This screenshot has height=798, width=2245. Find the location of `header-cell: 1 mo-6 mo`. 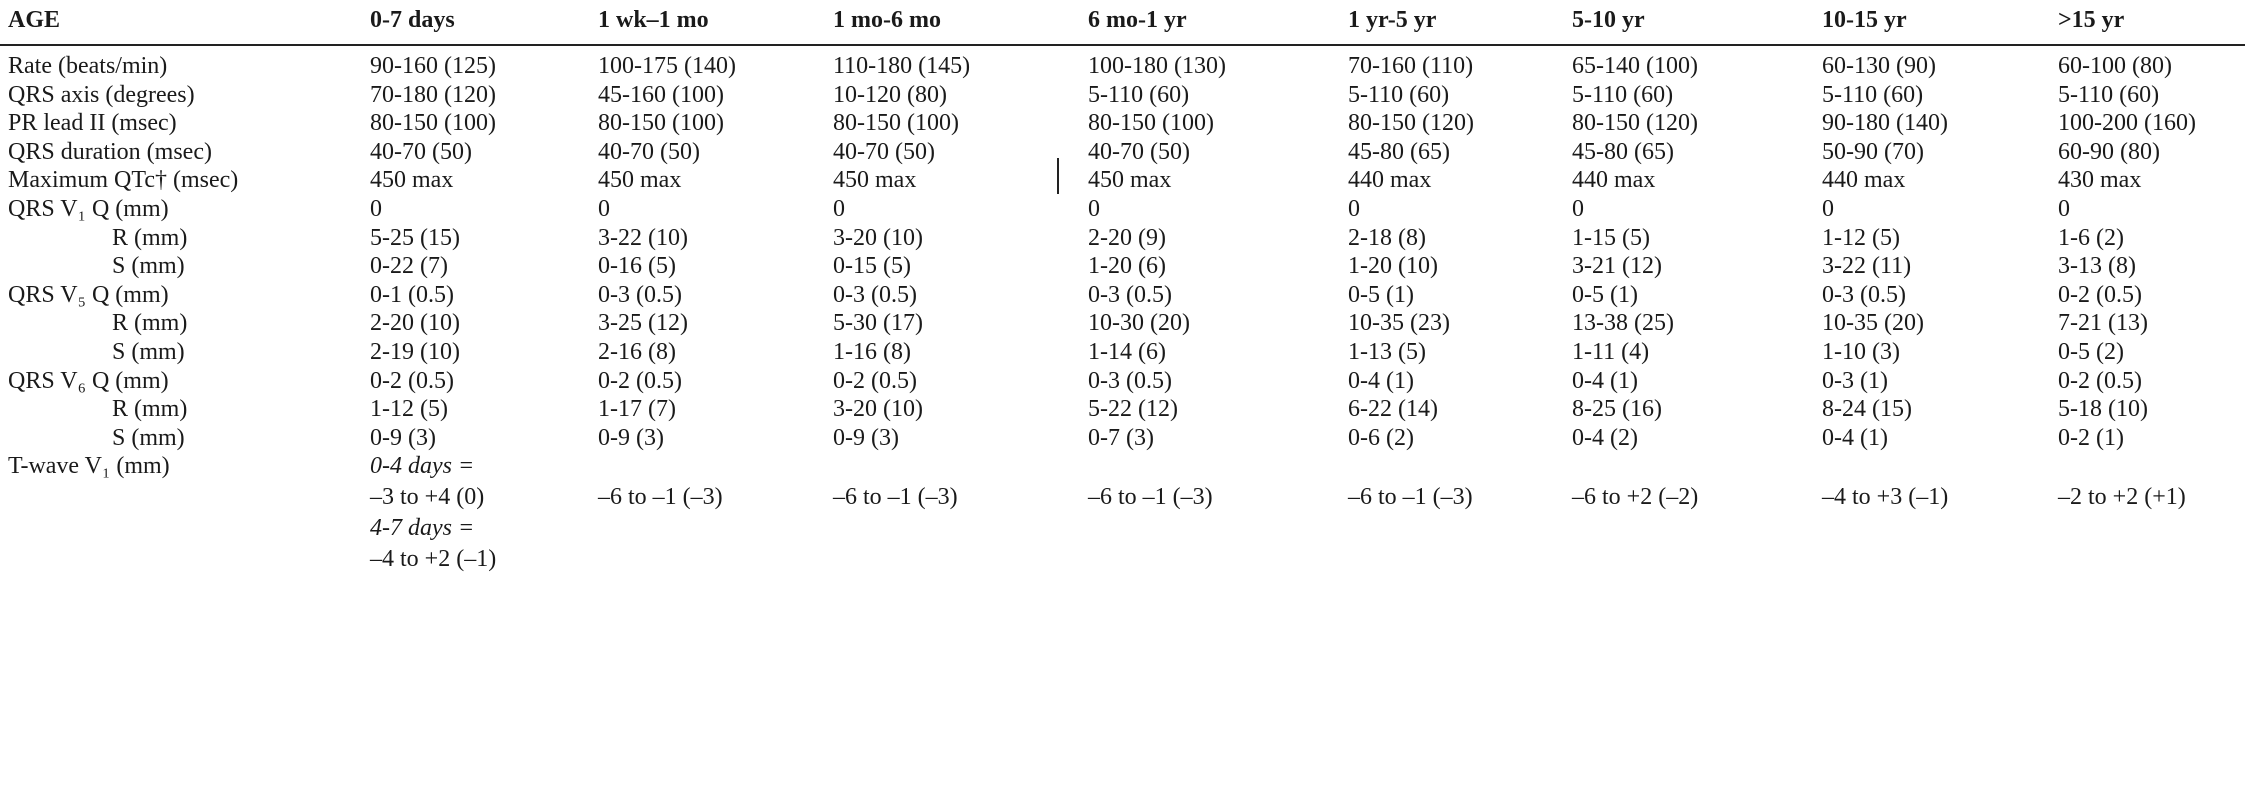

header-cell: 1 mo-6 mo is located at coordinates (887, 20).